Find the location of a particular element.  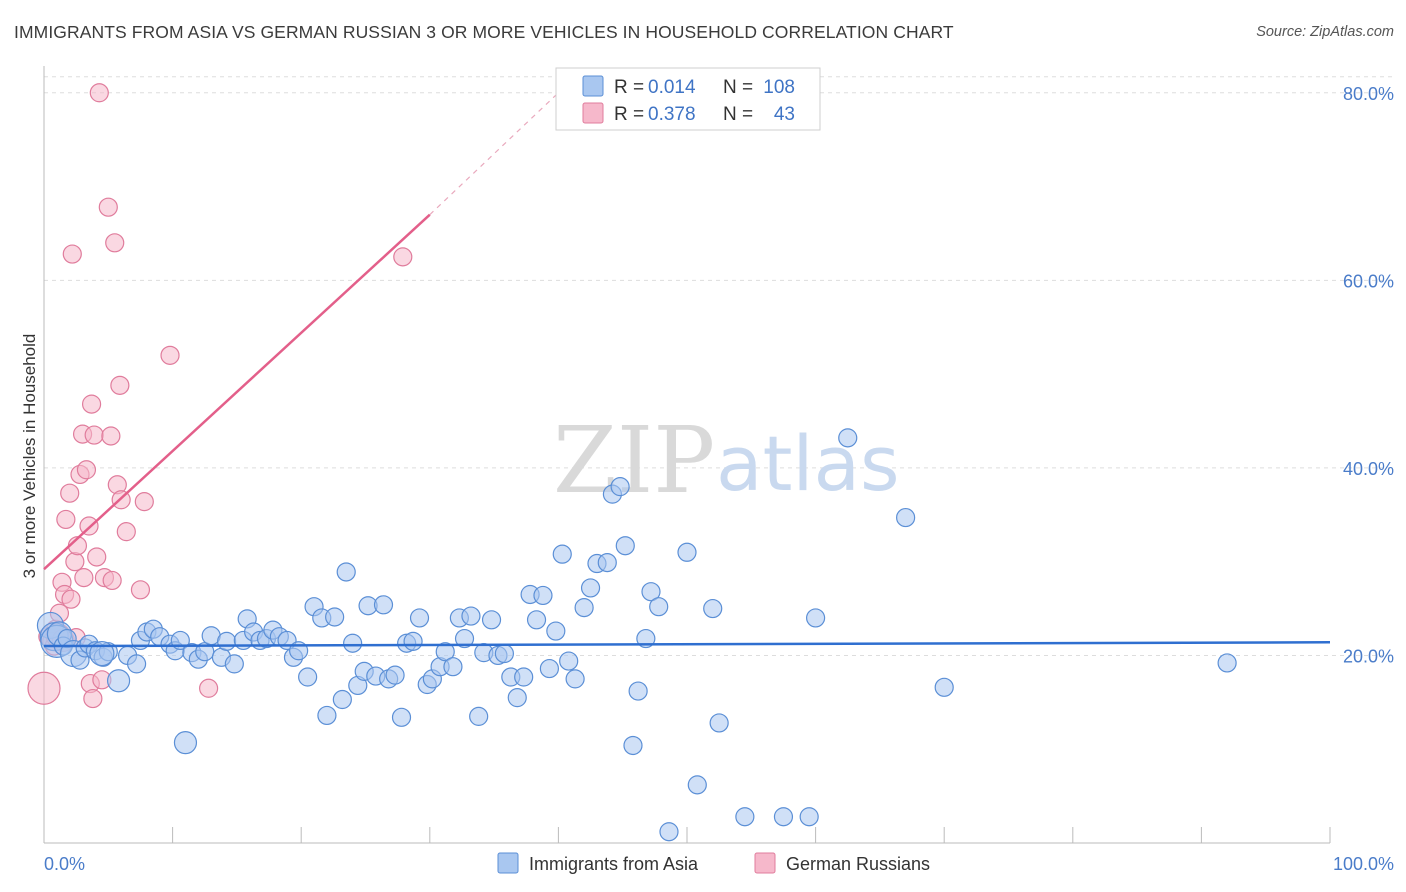

y-tick-label: 20.0% is located at coordinates (1368, 656).